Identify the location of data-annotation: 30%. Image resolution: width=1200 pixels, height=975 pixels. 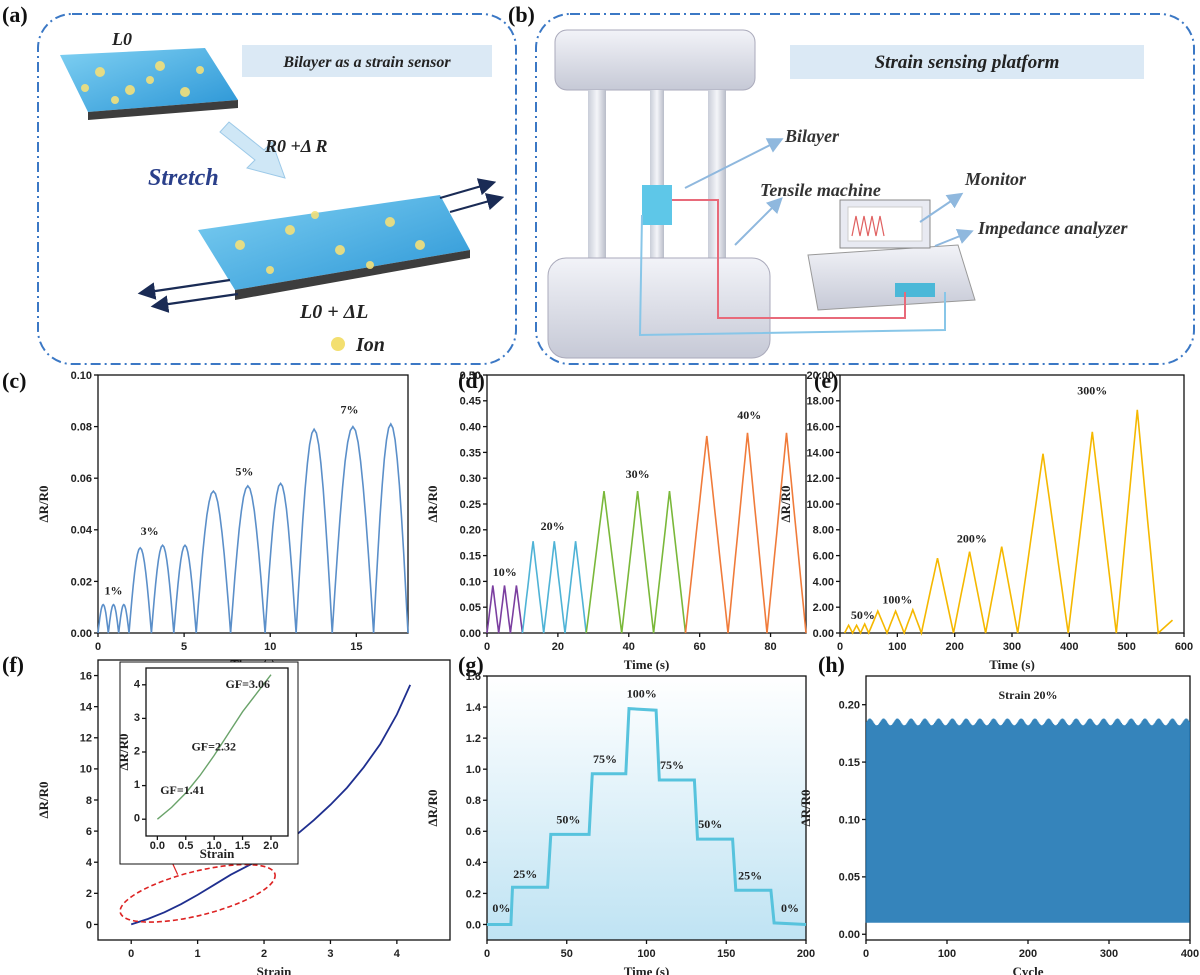
(638, 474).